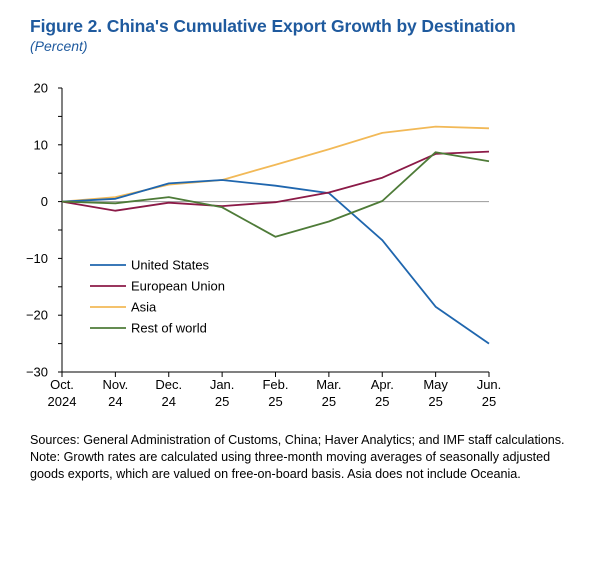 The width and height of the screenshot is (597, 571). I want to click on y-tick-label: −30, so click(37, 372).